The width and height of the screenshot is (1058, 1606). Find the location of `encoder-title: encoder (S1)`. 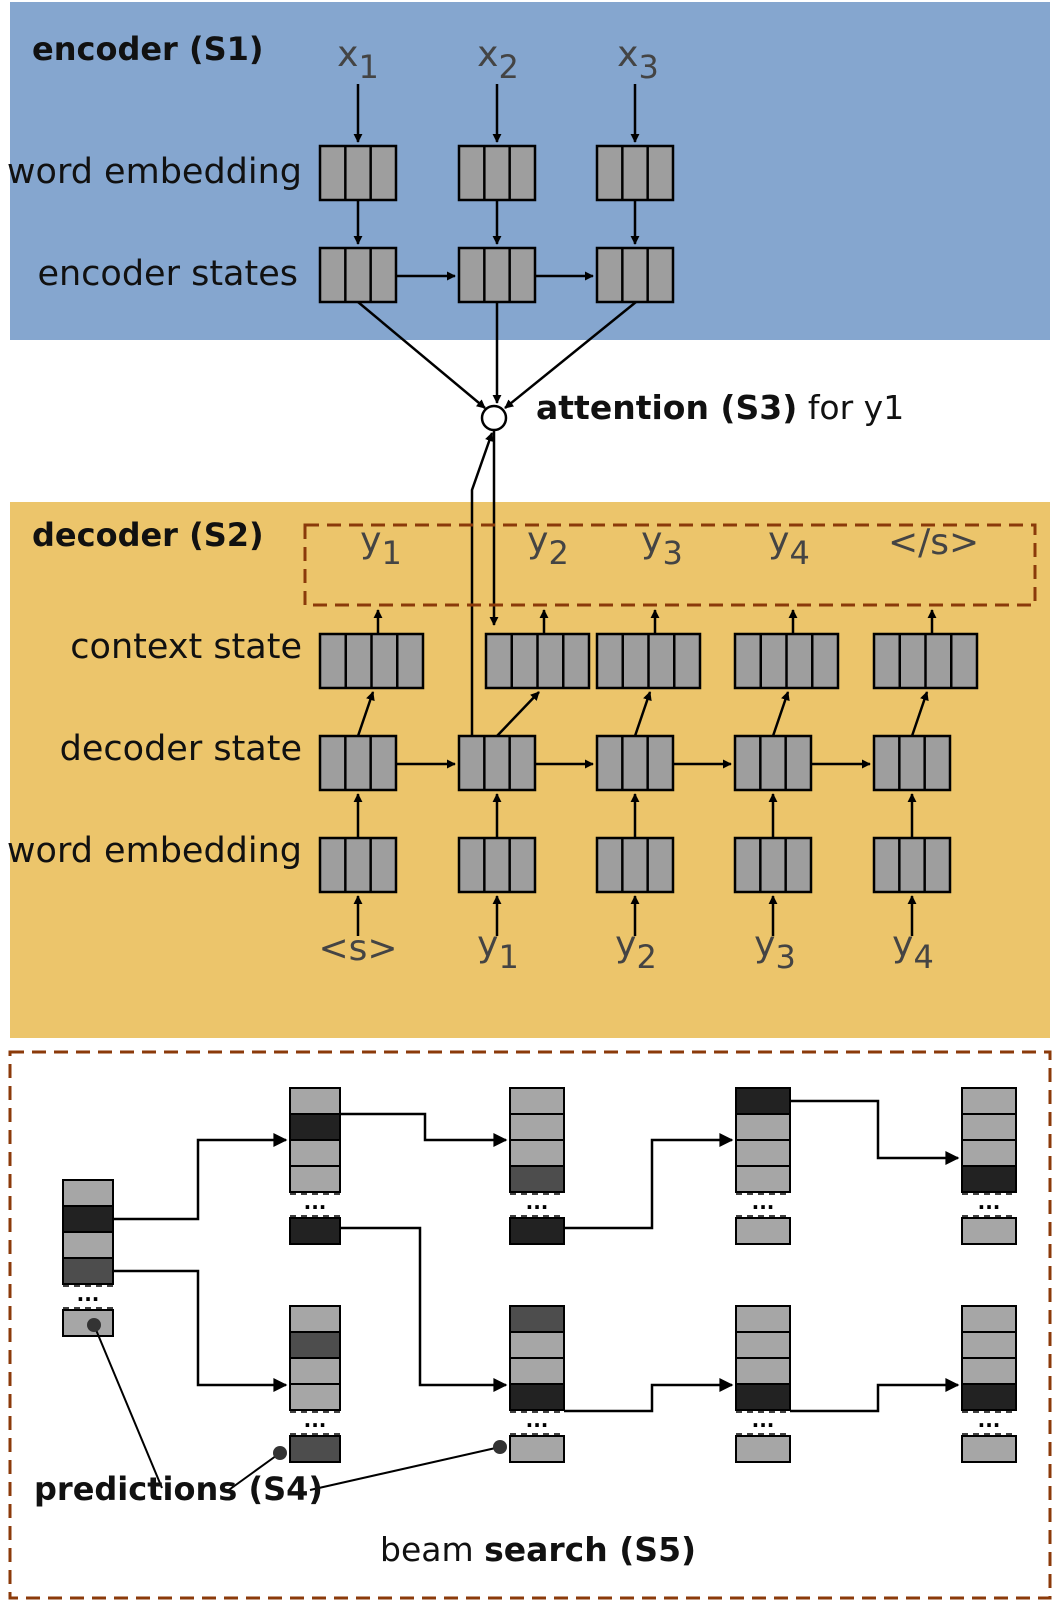

encoder-title: encoder (S1) is located at coordinates (148, 49).